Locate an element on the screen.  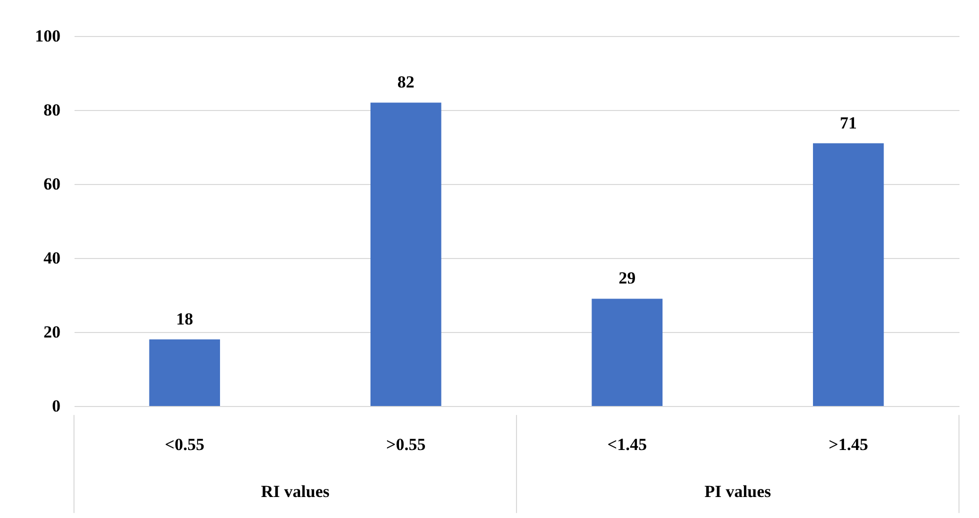
text: PI values is located at coordinates (738, 491).